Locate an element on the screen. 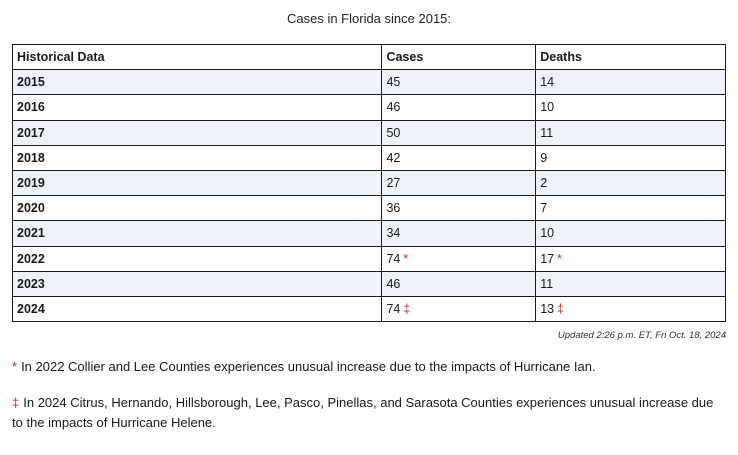 This screenshot has height=455, width=738. deaths-footnote-mark: * is located at coordinates (560, 258).